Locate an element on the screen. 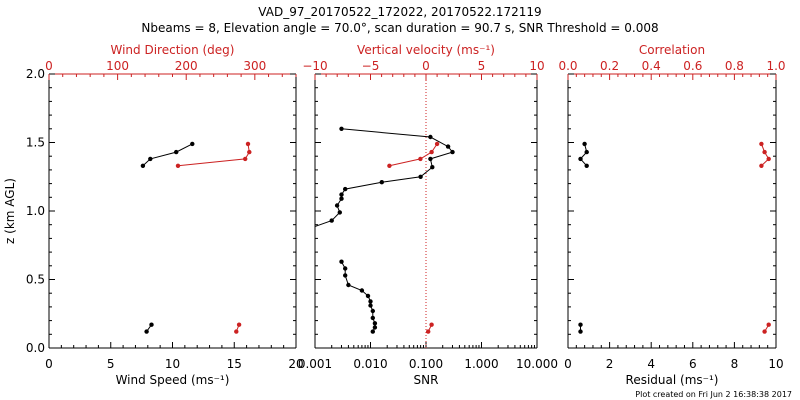 Image resolution: width=800 pixels, height=400 pixels. y-tick-label: 0.0 is located at coordinates (35, 348).